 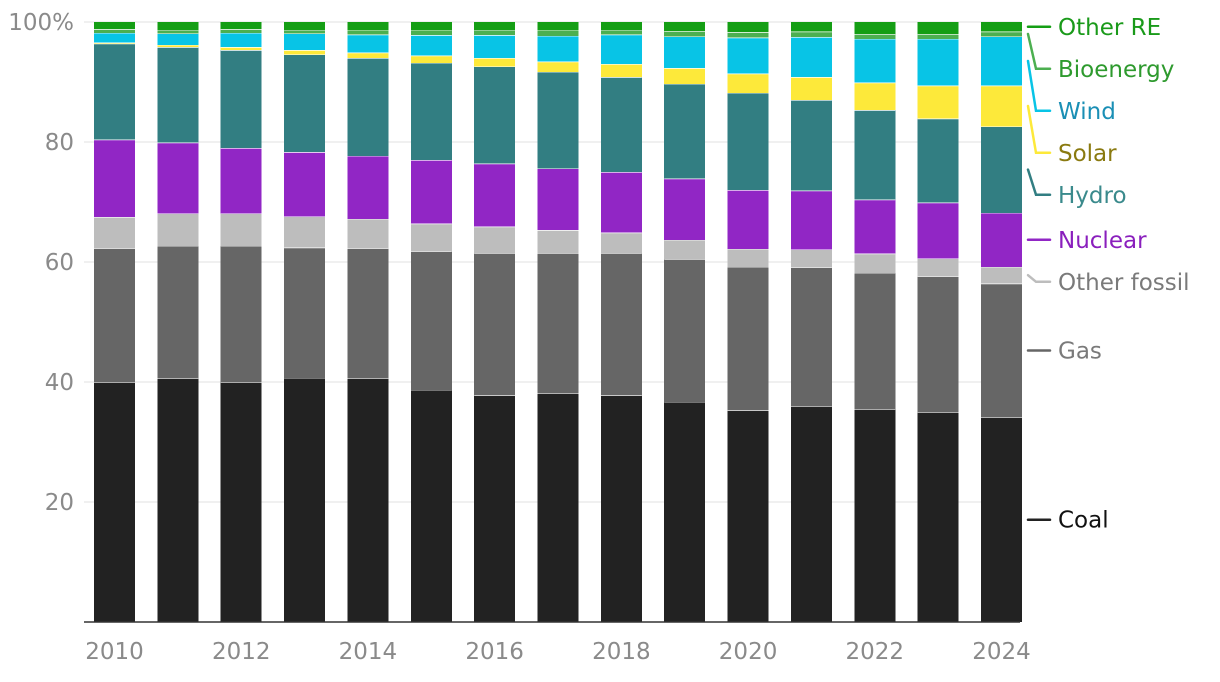 I want to click on bar-stack-2018, so click(x=621, y=322).